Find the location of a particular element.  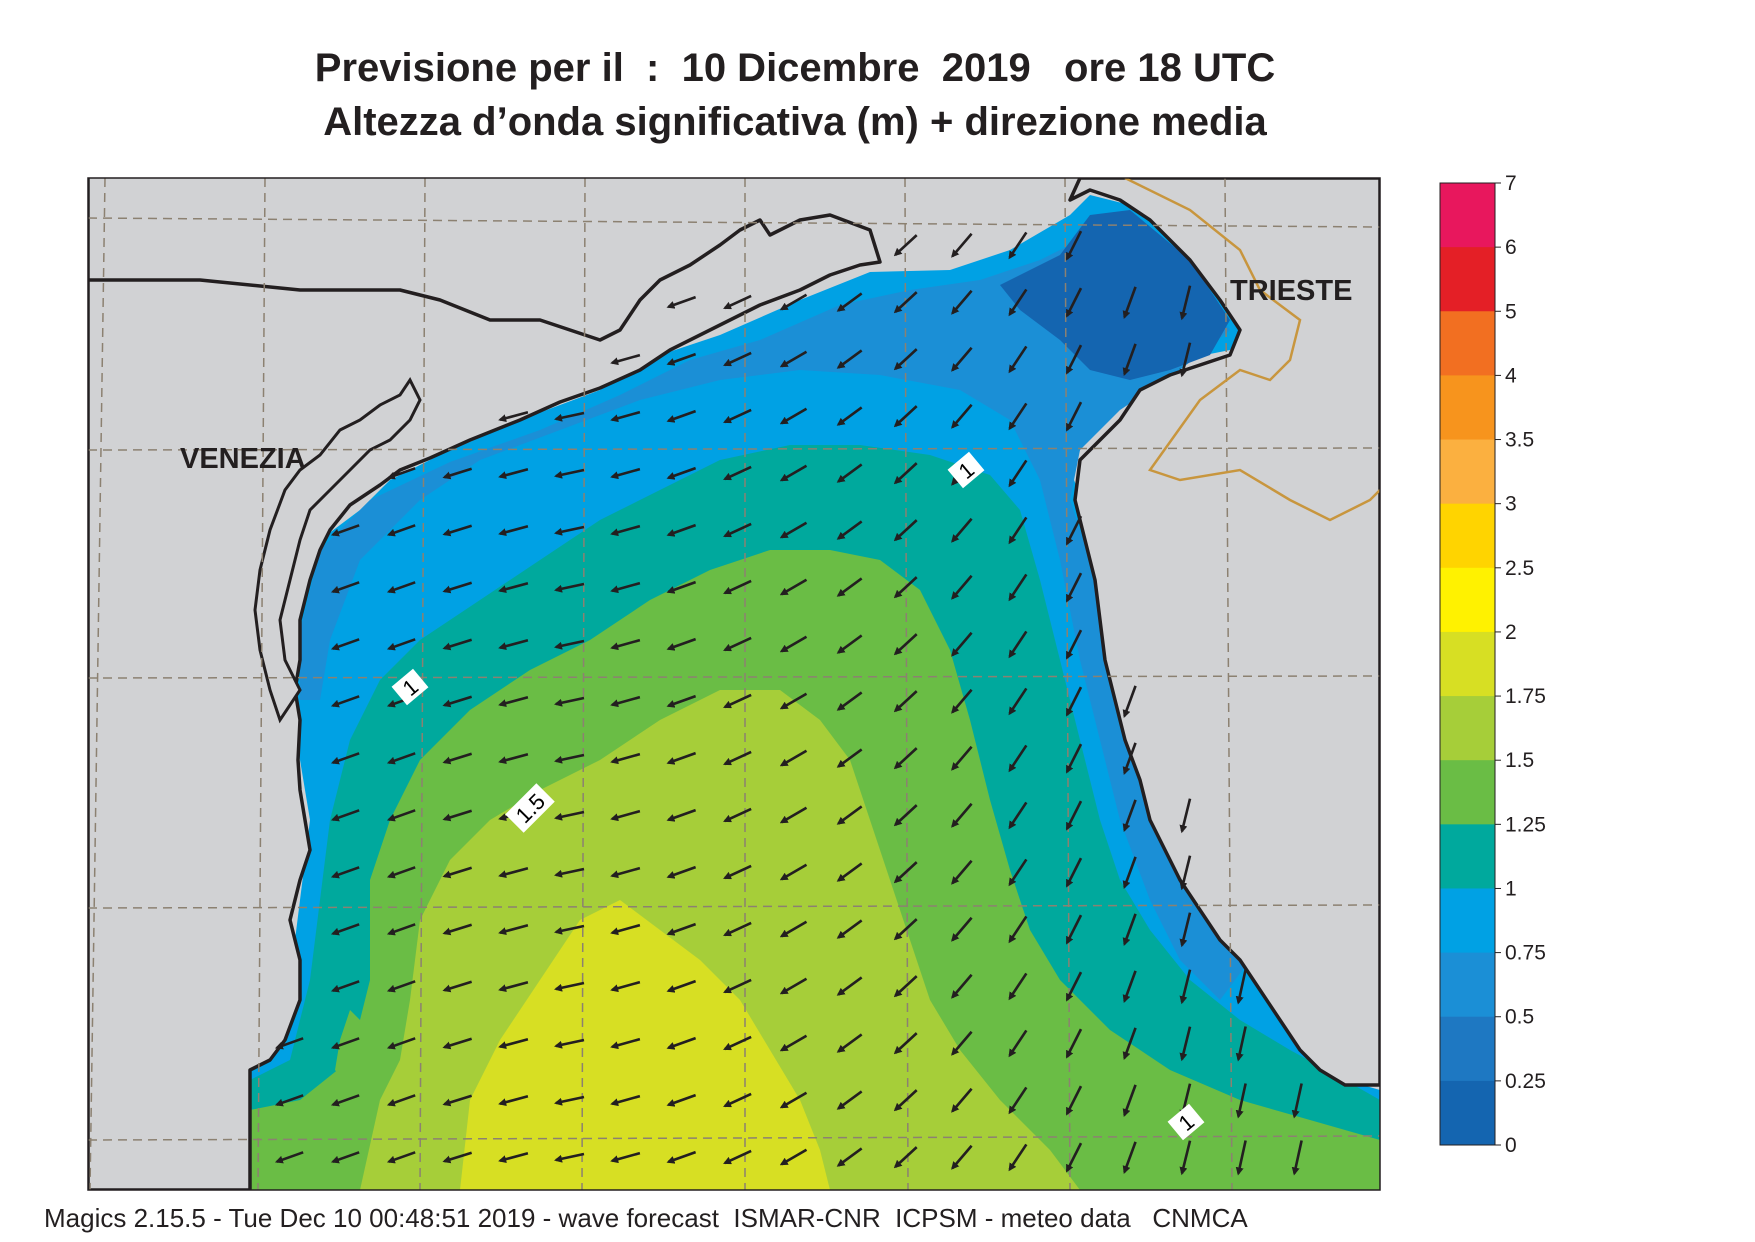

land-venezia-lagoon is located at coordinates (337, 550).